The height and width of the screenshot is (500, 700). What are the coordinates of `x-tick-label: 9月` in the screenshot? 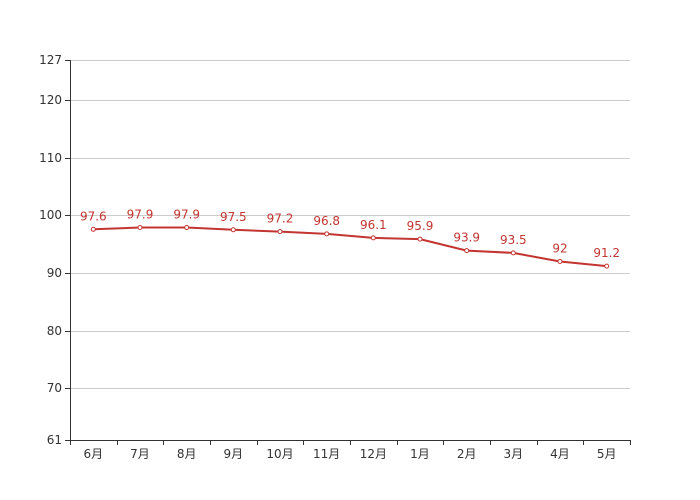 It's located at (234, 454).